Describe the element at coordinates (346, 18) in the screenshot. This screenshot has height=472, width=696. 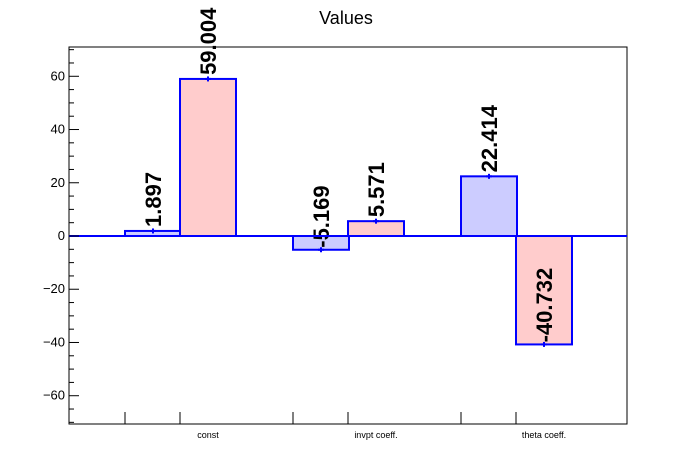
I see `chart-title: Values` at that location.